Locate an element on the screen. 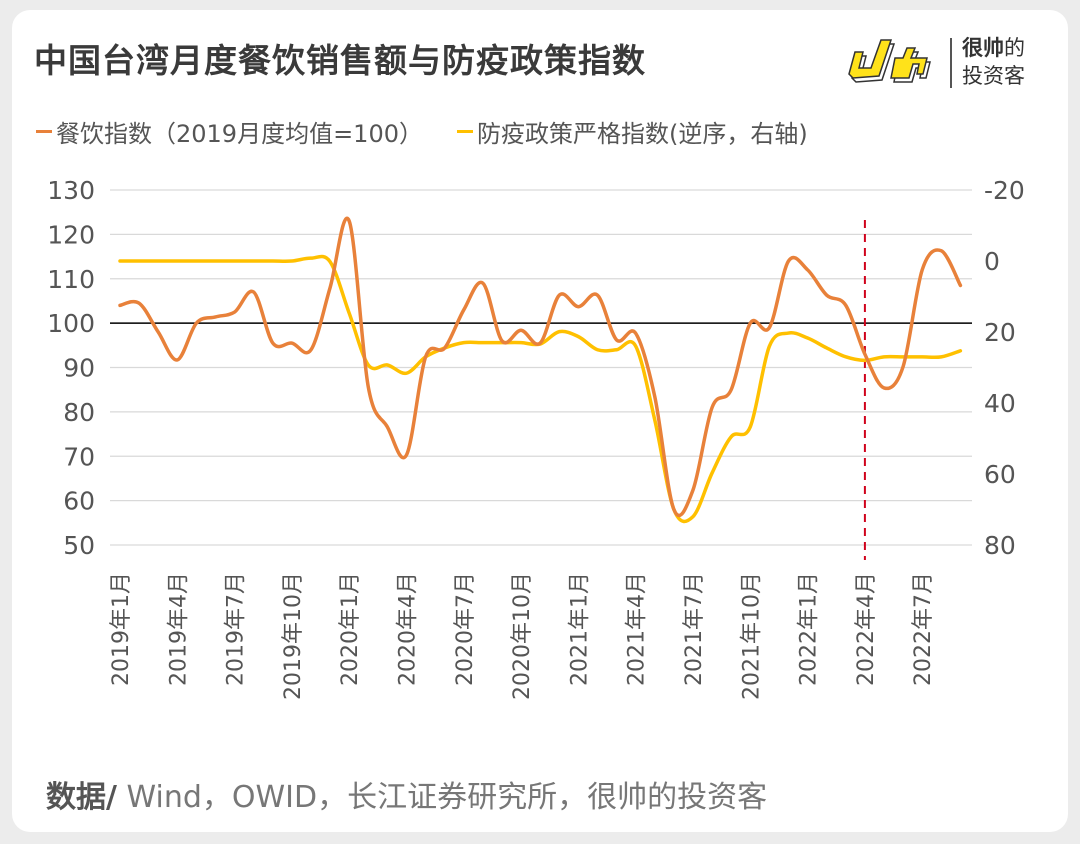  logo-divider is located at coordinates (951, 63).